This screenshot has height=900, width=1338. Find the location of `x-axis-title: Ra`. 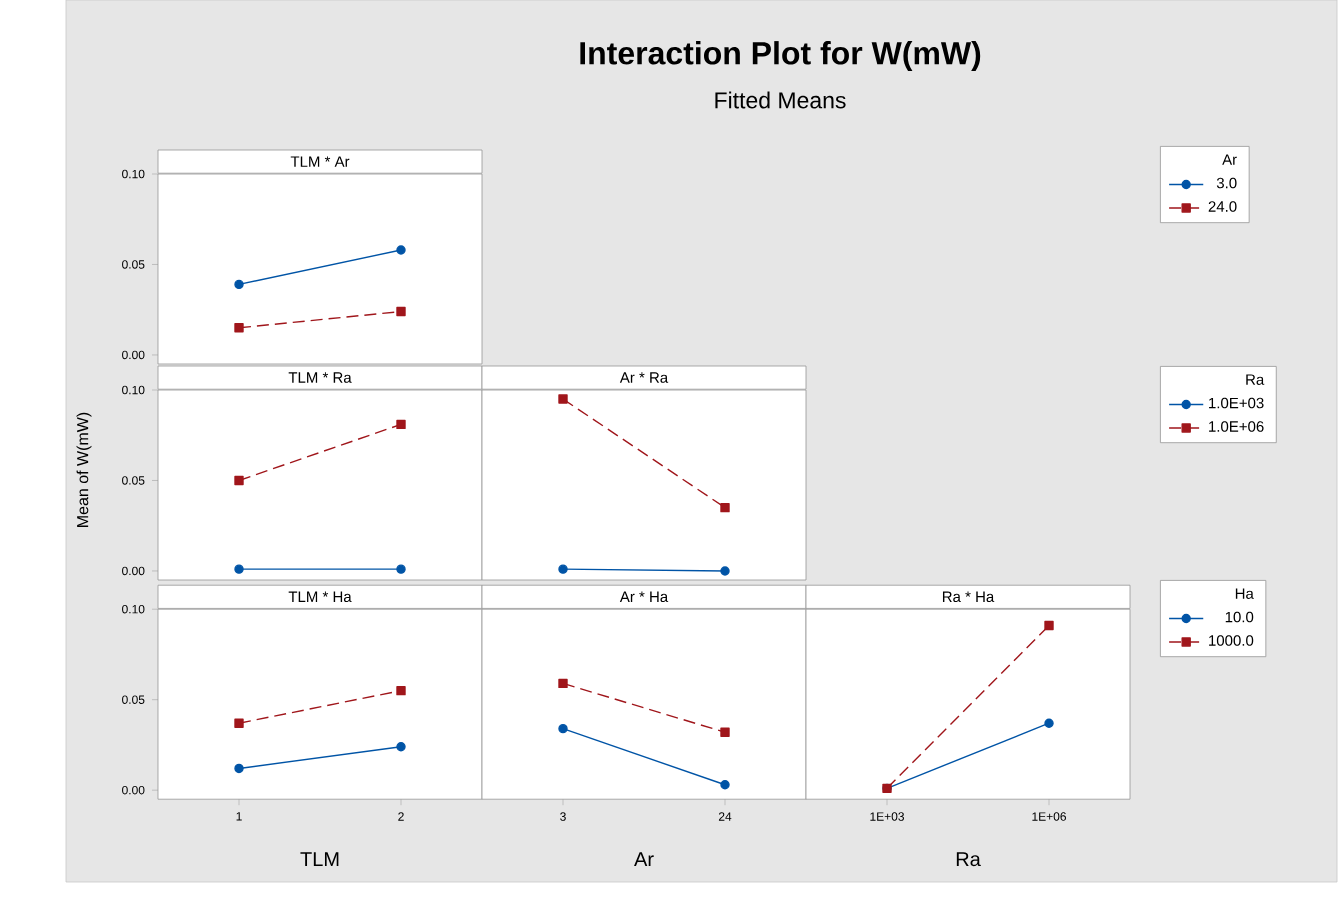

x-axis-title: Ra is located at coordinates (968, 859).